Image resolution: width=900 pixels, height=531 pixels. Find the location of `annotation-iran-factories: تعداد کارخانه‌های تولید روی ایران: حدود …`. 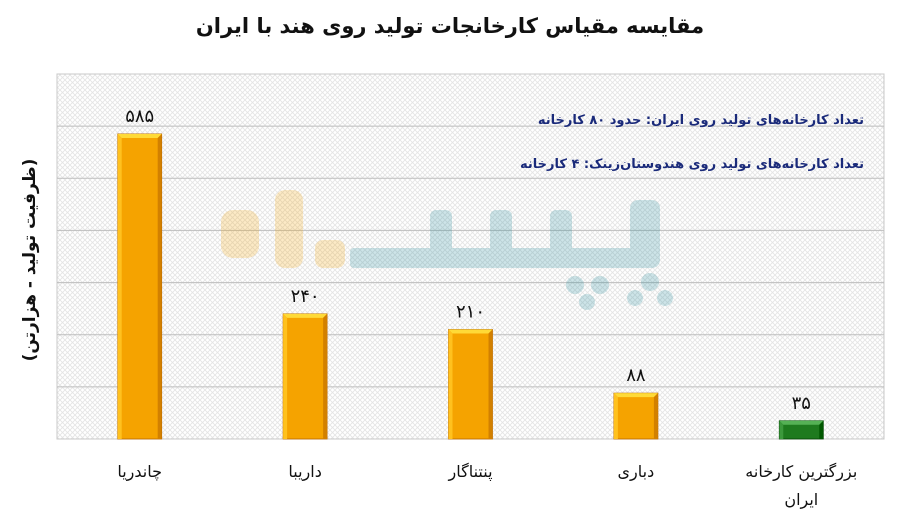

annotation-iran-factories: تعداد کارخانه‌های تولید روی ایران: حدود … is located at coordinates (700, 120).